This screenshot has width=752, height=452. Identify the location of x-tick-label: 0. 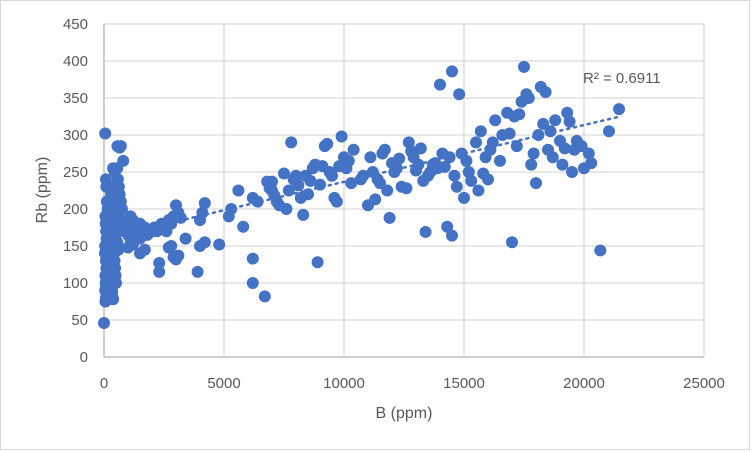
(104, 383).